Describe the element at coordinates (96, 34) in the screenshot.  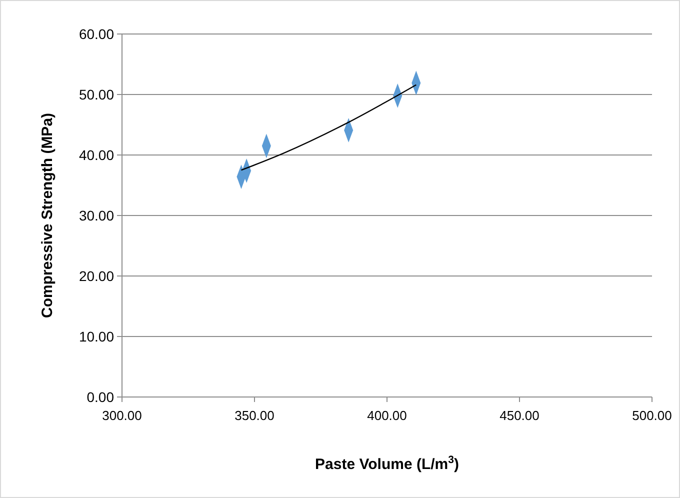
I see `y-tick-label: 60.00` at that location.